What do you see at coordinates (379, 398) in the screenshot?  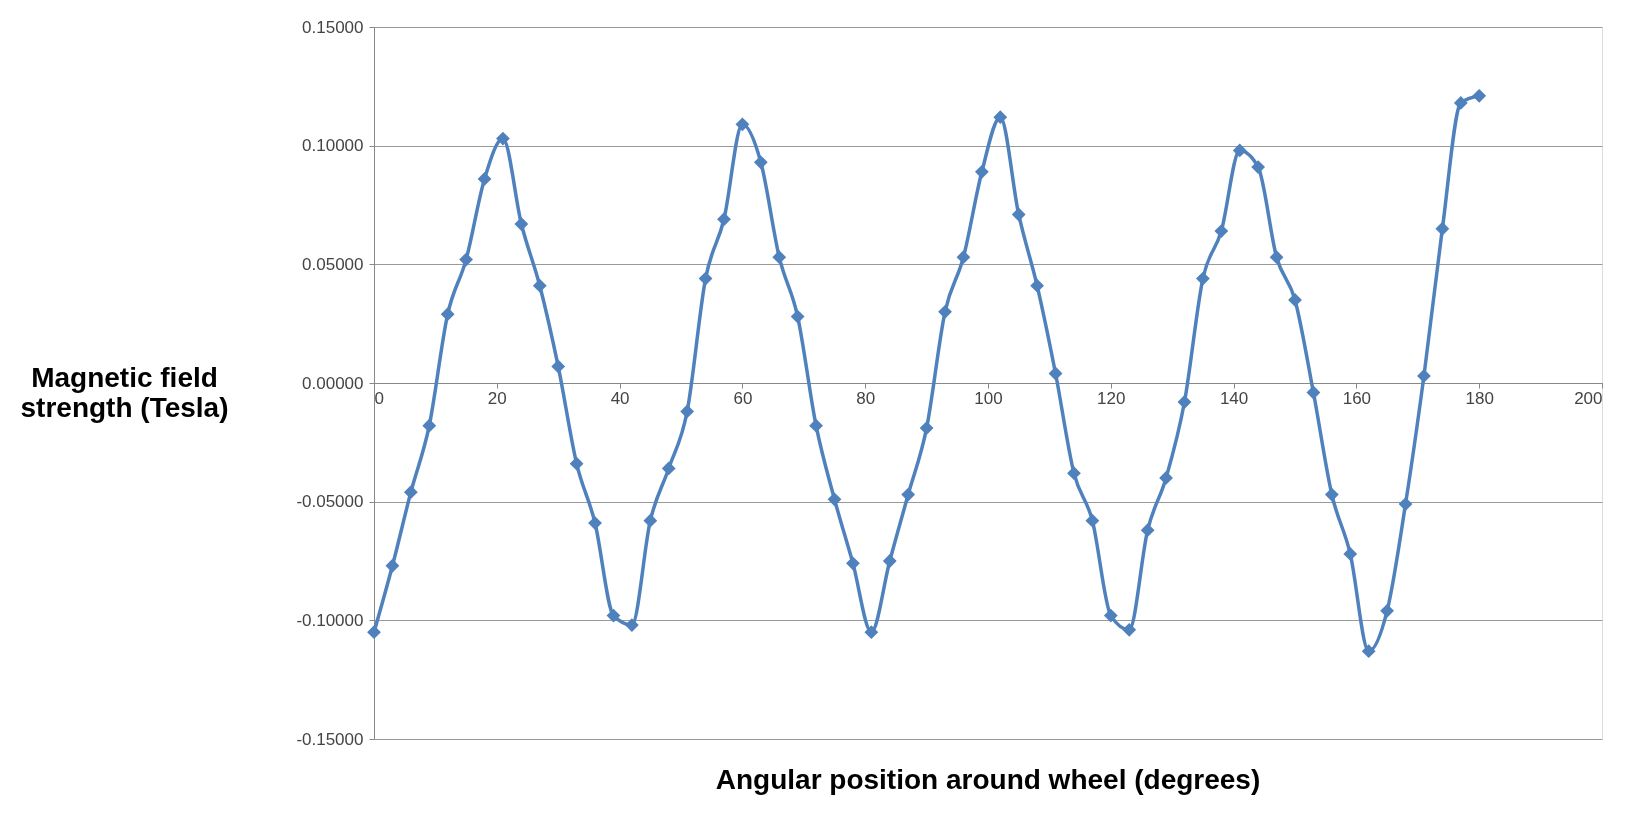 I see `x-tick-label: 0` at bounding box center [379, 398].